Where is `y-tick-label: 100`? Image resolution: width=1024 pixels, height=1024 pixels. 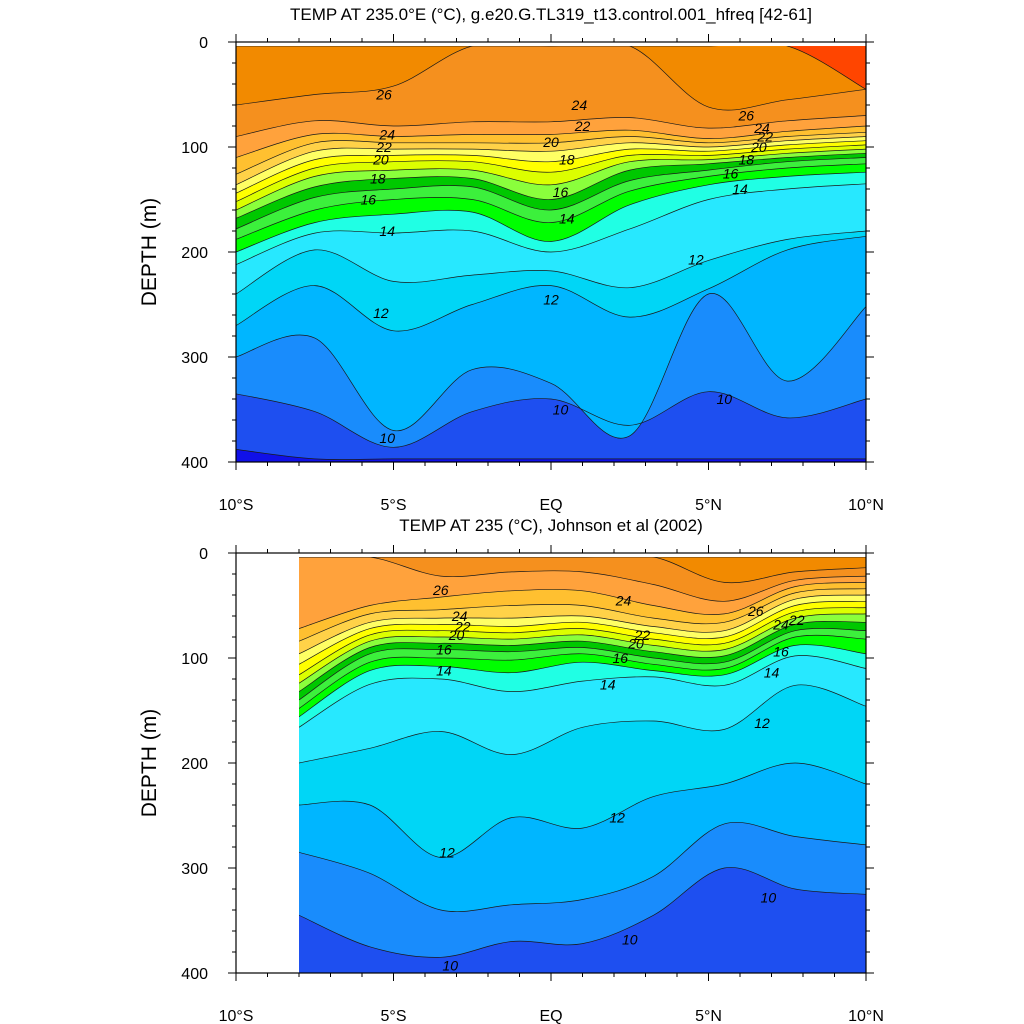
y-tick-label: 100 is located at coordinates (194, 148).